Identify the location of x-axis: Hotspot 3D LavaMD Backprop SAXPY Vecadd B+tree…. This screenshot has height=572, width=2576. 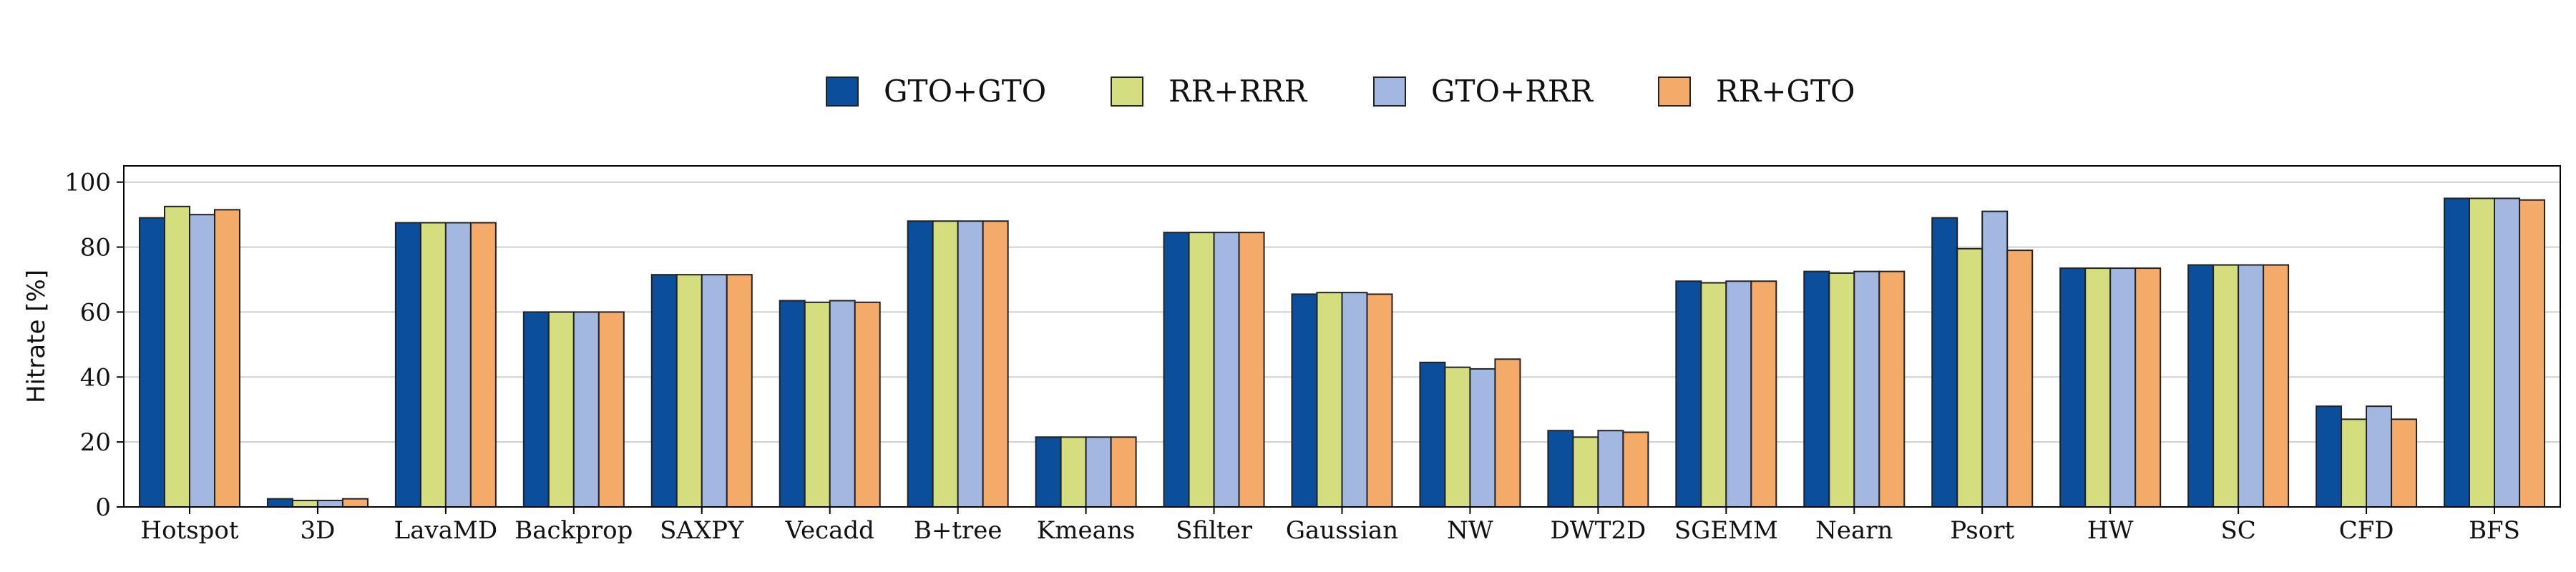
(1330, 526).